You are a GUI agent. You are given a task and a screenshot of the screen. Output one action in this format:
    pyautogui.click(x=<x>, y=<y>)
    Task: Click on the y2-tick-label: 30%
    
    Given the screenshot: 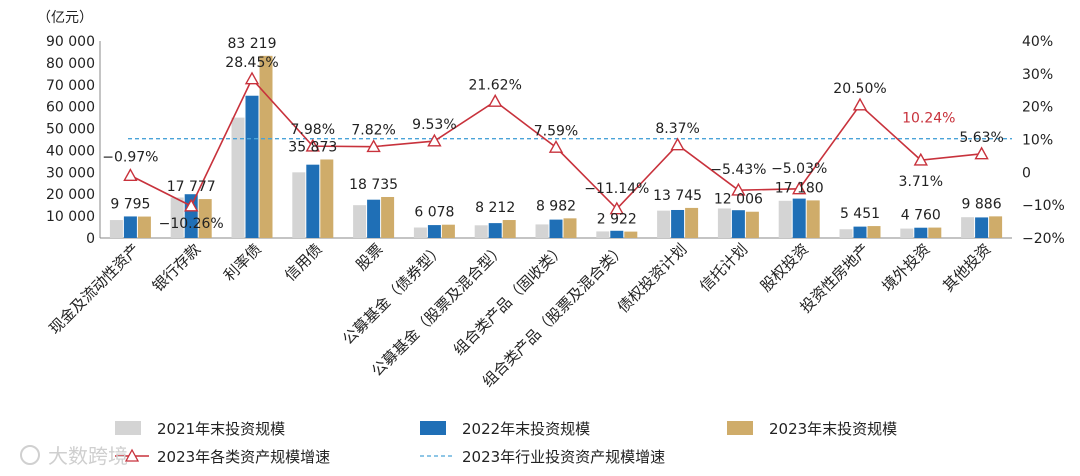 What is the action you would take?
    pyautogui.click(x=1037, y=75)
    